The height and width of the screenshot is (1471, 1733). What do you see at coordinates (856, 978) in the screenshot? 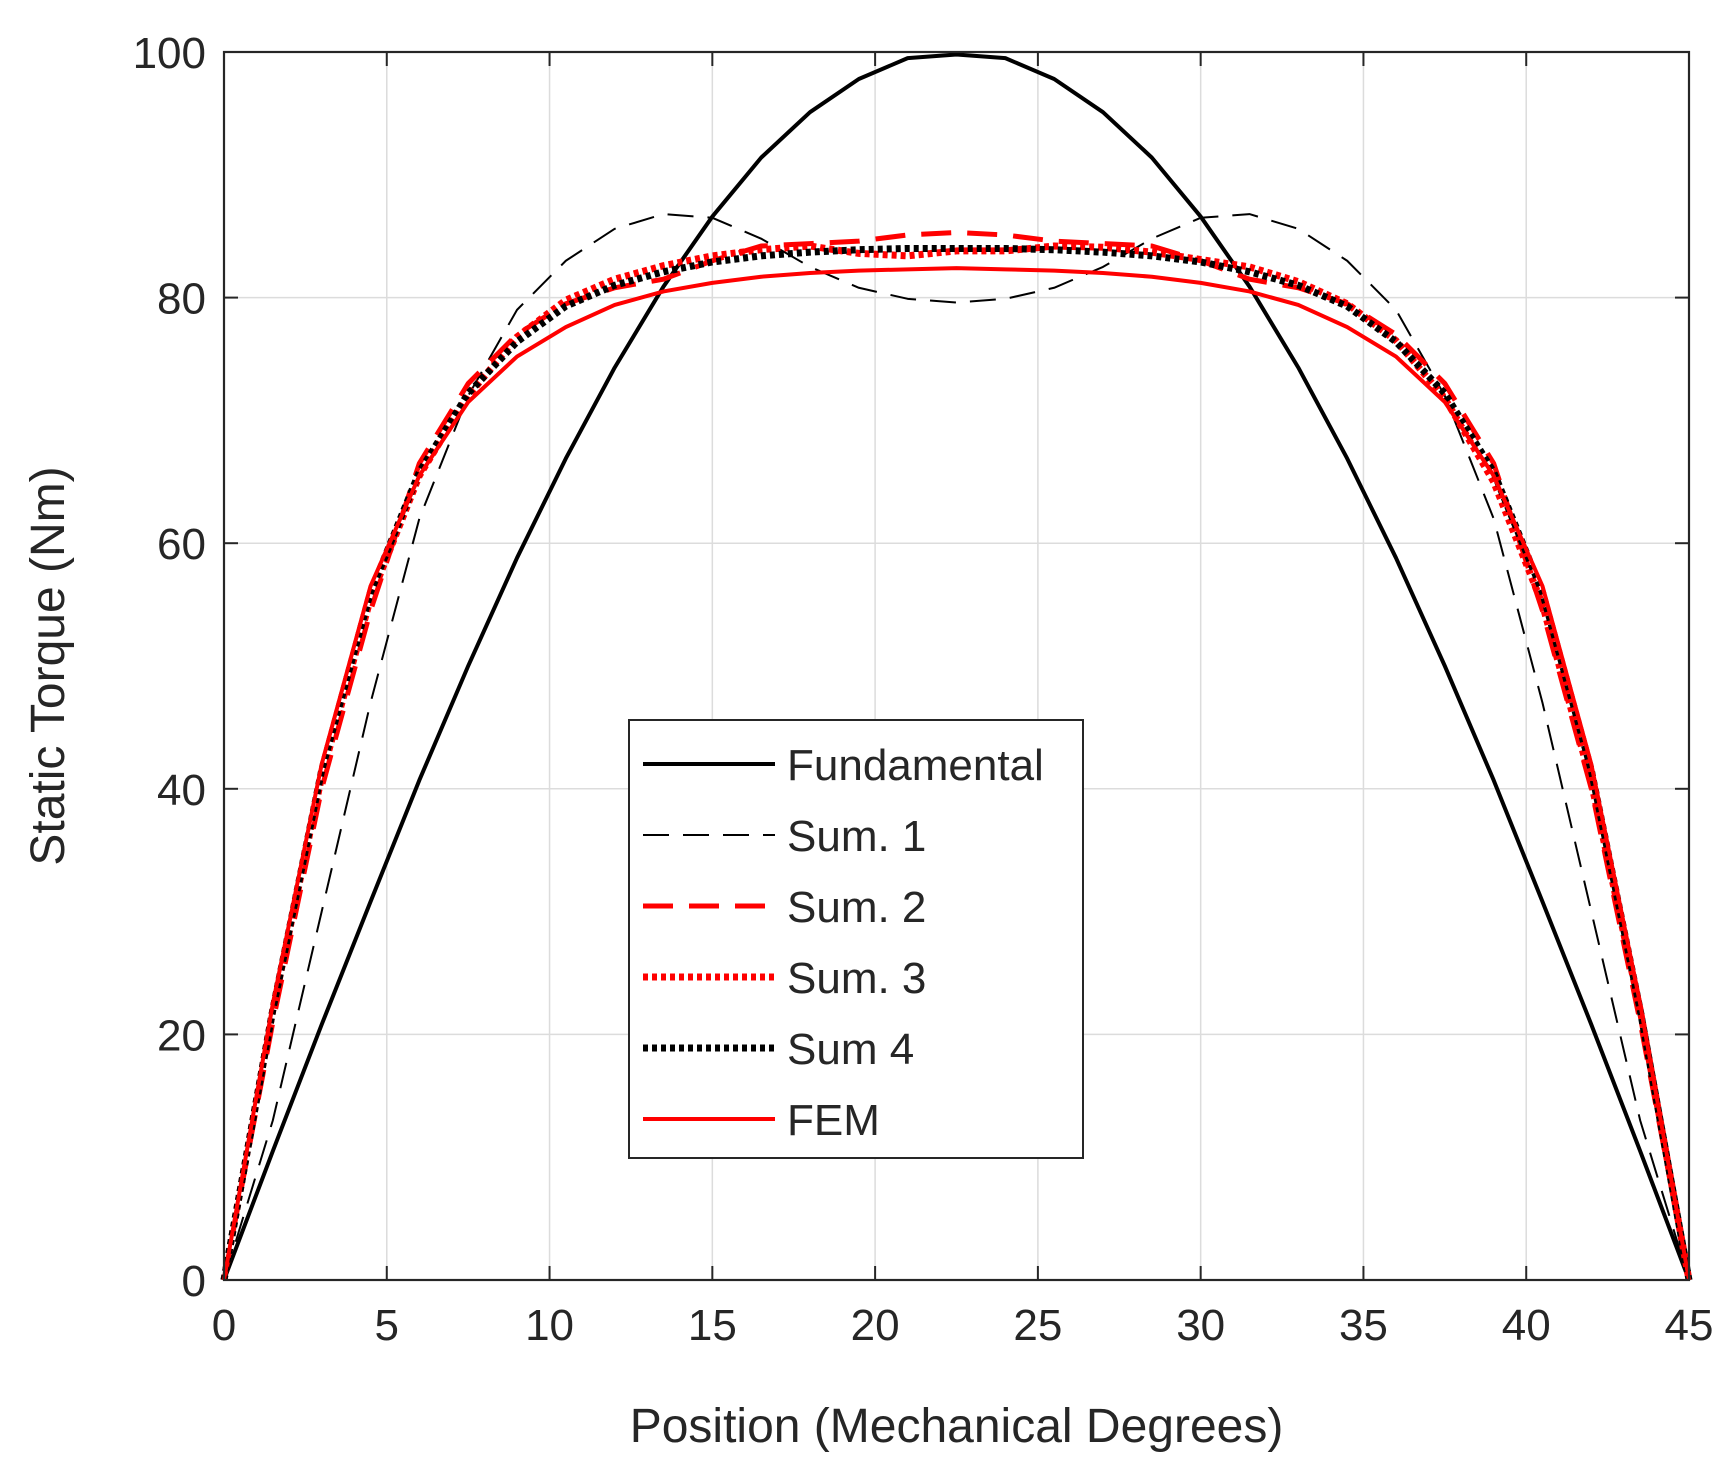
I see `legend-label: Sum. 3` at bounding box center [856, 978].